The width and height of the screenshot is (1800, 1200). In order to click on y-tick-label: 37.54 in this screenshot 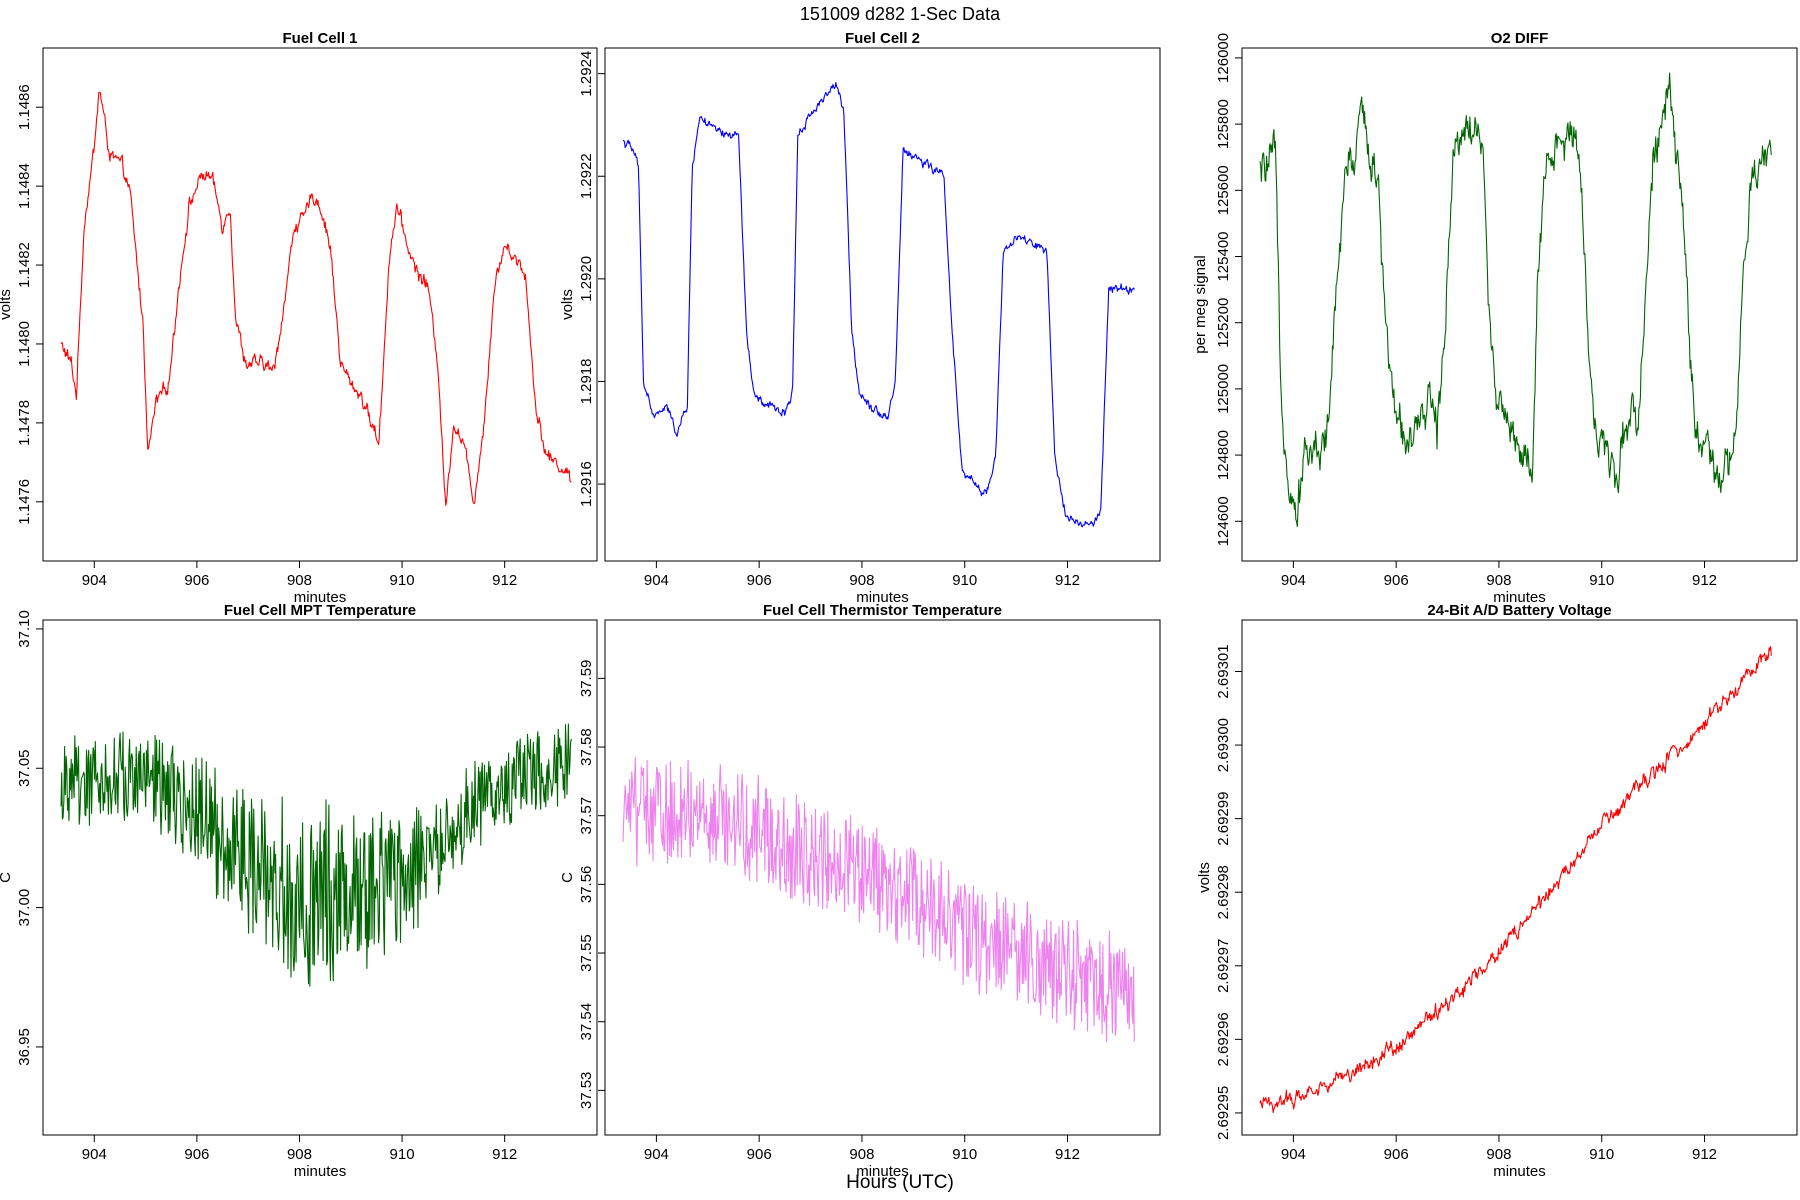, I will do `click(586, 1022)`.